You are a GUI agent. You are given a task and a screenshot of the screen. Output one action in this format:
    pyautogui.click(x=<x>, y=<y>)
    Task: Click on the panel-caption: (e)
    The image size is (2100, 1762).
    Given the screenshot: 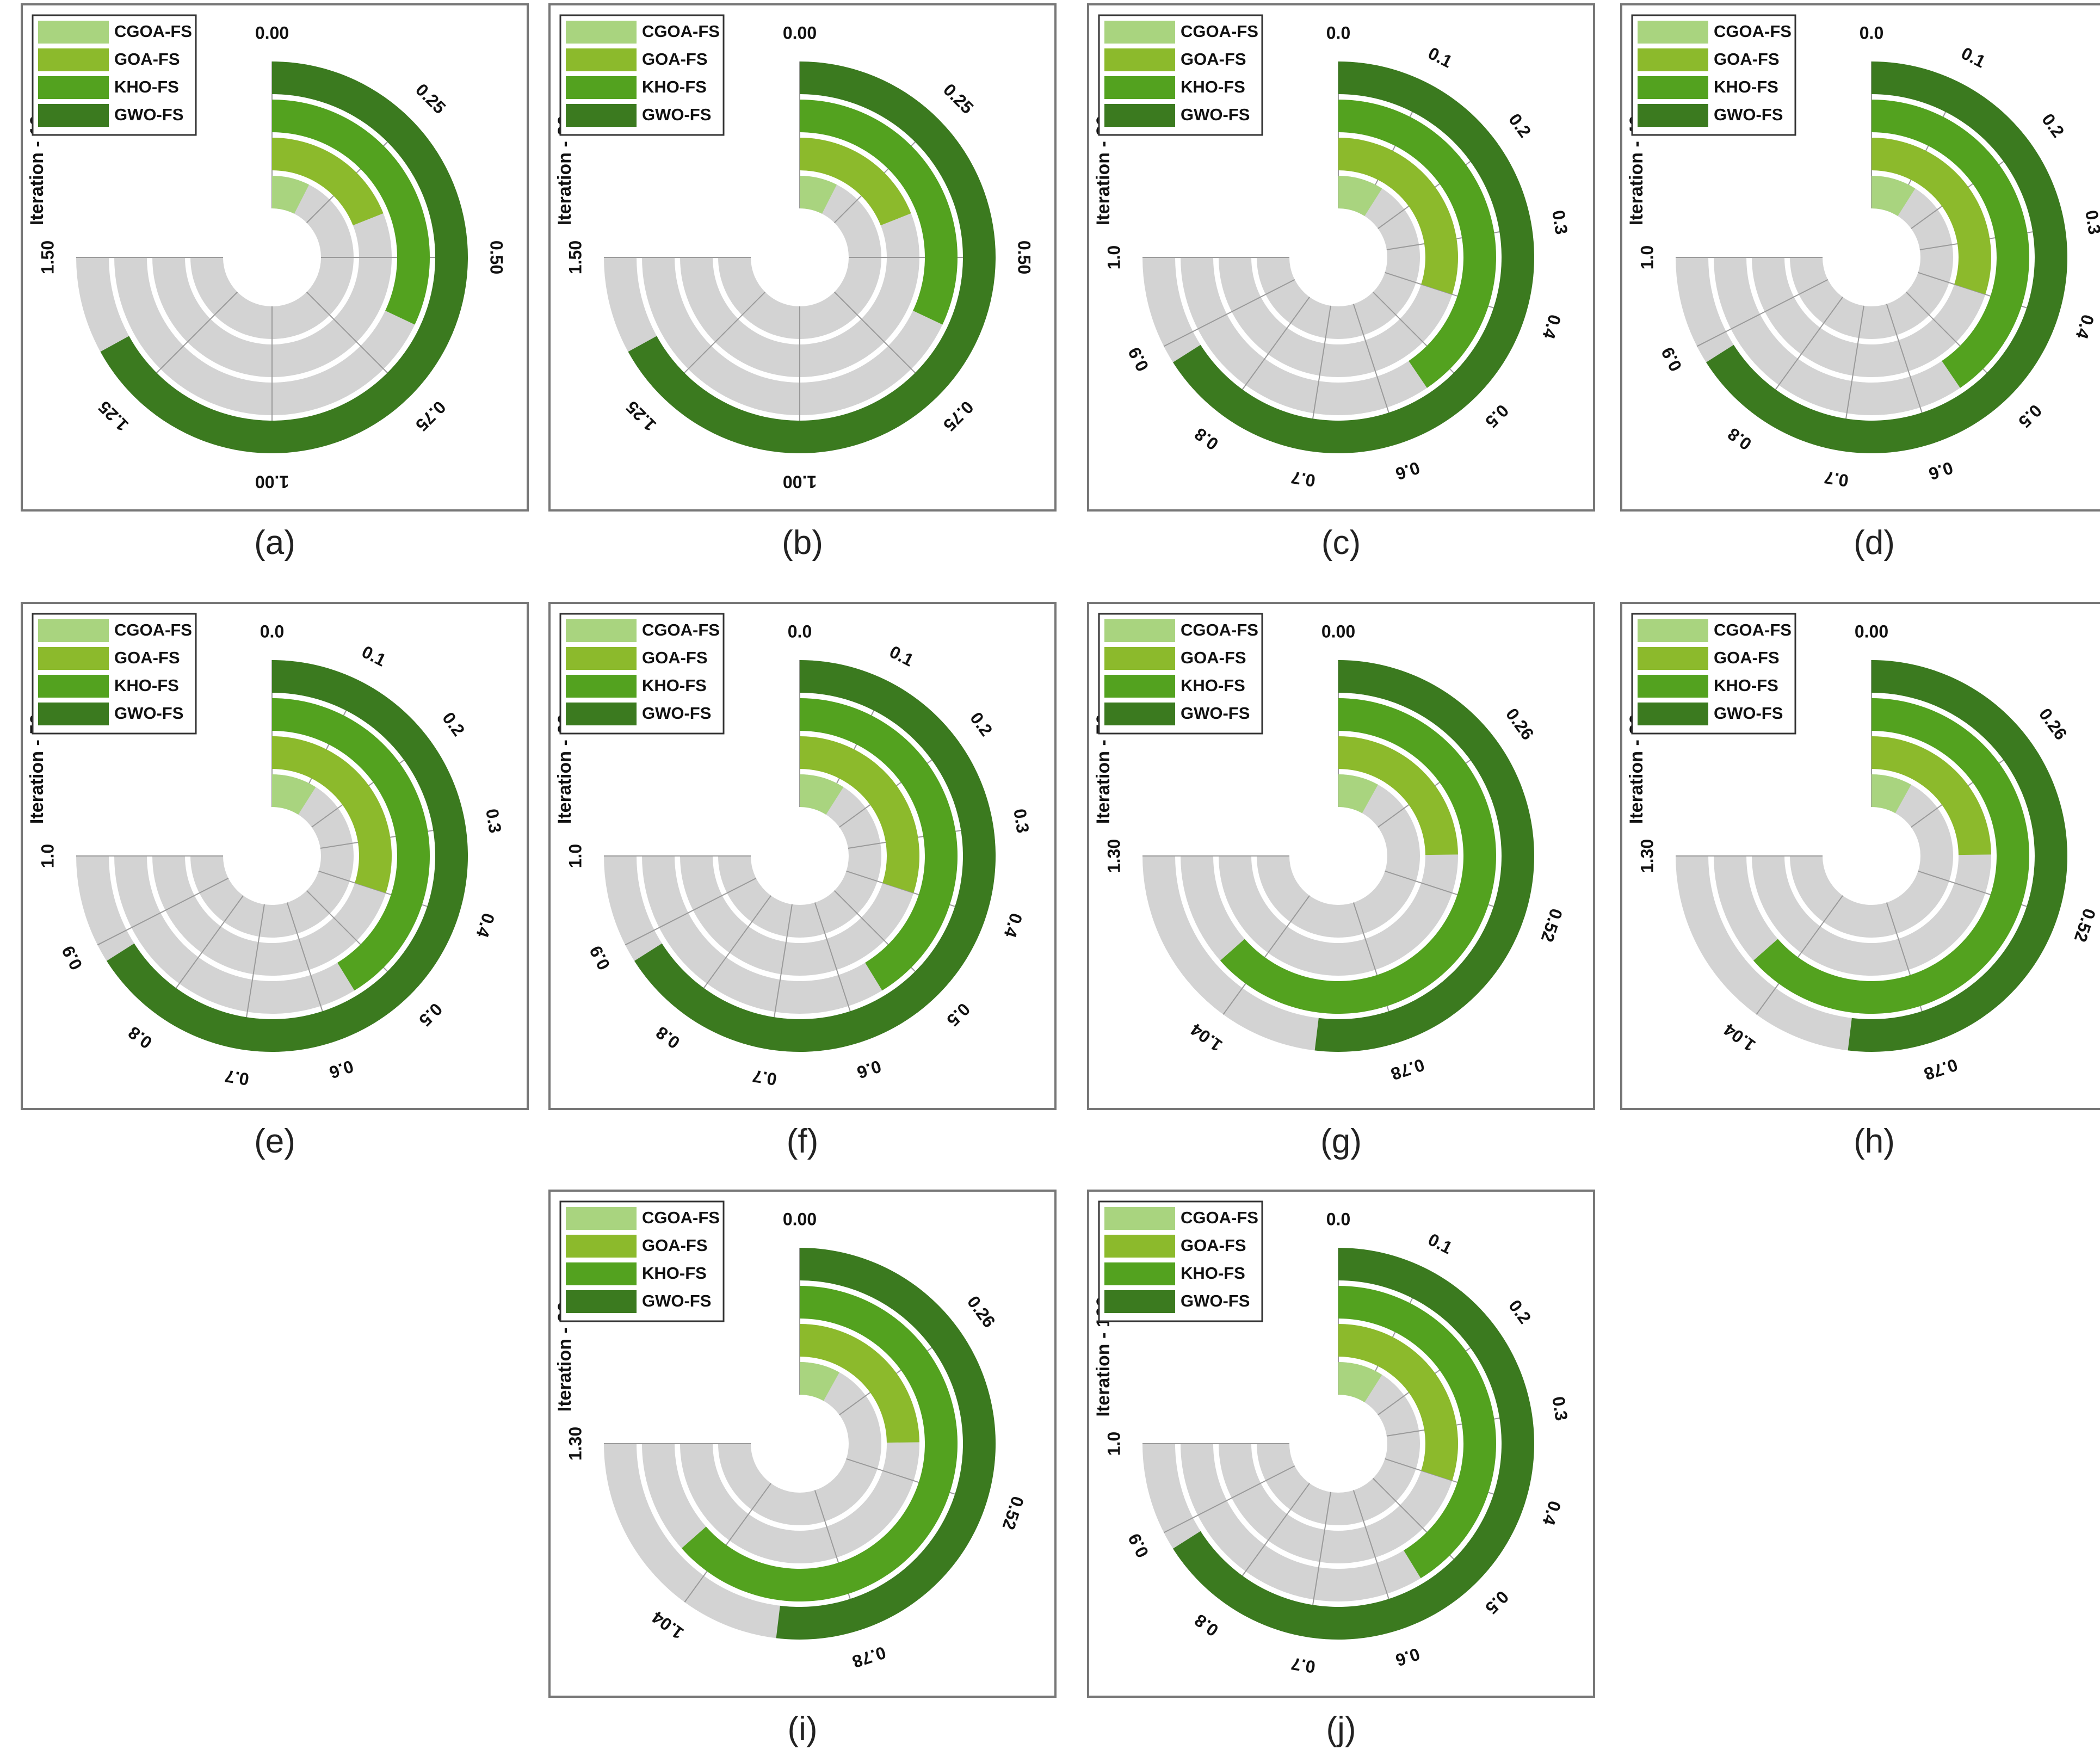 What is the action you would take?
    pyautogui.click(x=274, y=1142)
    